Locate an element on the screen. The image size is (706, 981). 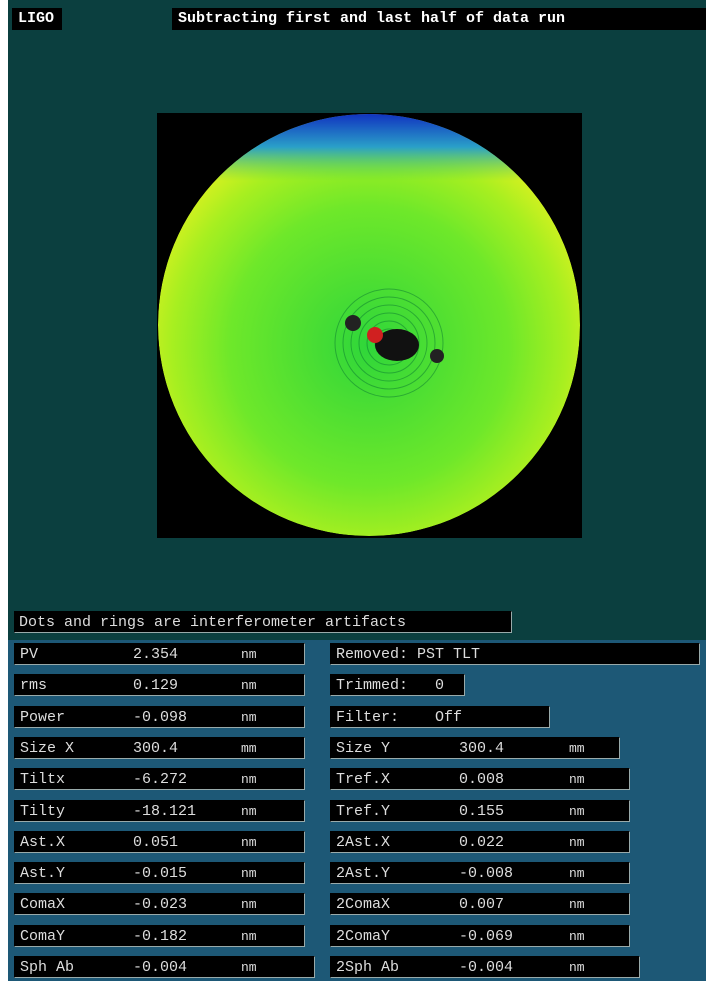
label: Size X is located at coordinates (47, 748).